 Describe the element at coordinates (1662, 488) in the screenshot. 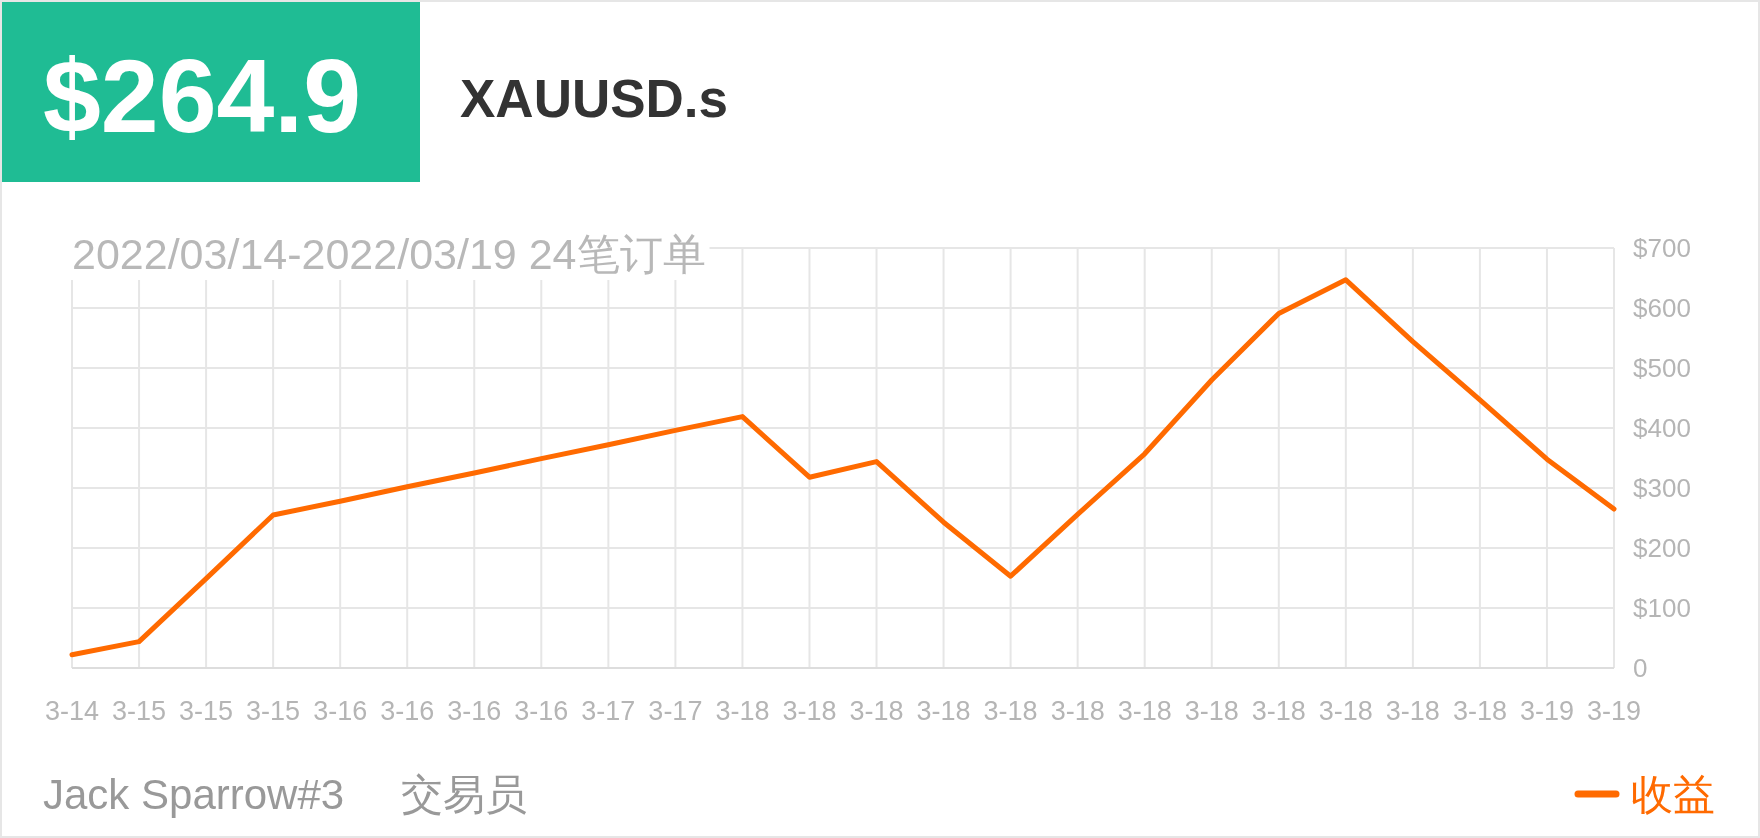

I see `y-tick-label: $300` at that location.